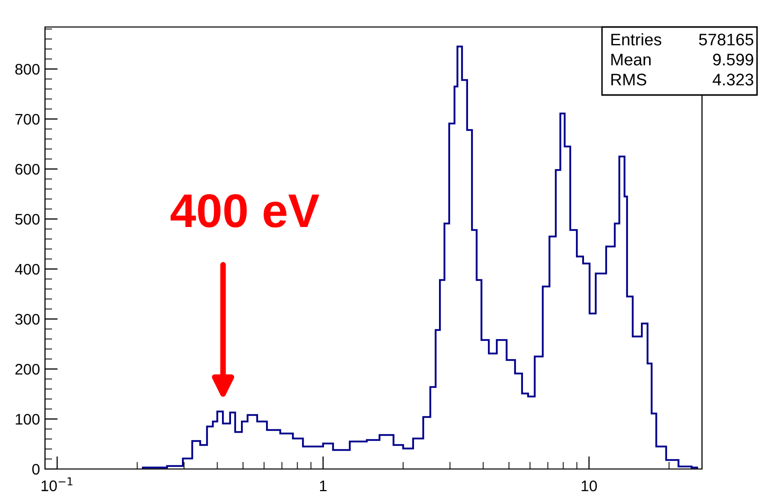 This screenshot has height=497, width=758. Describe the element at coordinates (36, 469) in the screenshot. I see `y-tick-label: 0` at that location.